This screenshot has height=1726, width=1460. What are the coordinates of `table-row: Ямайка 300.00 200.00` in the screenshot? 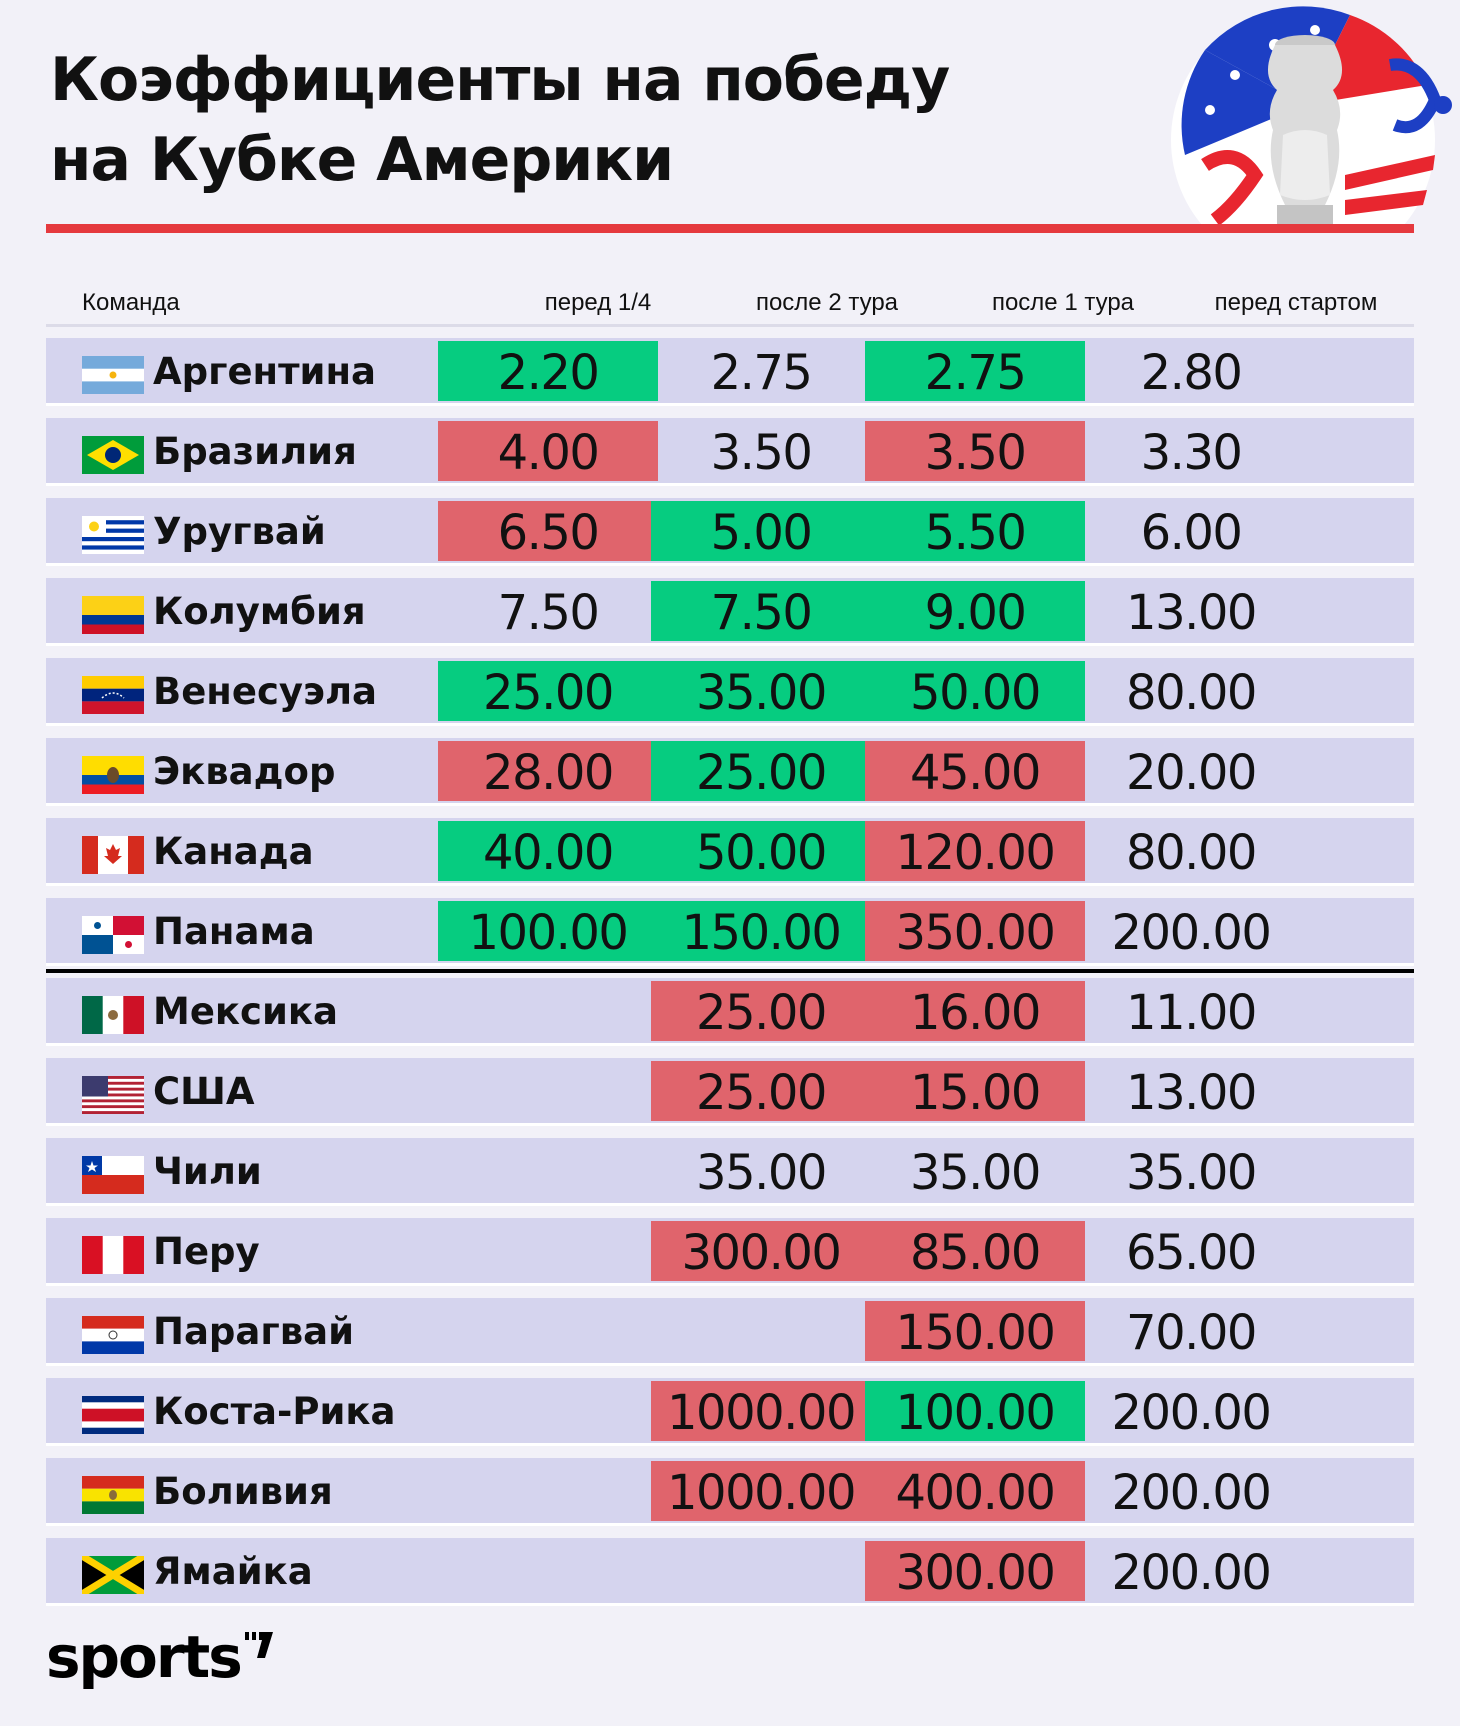 It's located at (730, 1572).